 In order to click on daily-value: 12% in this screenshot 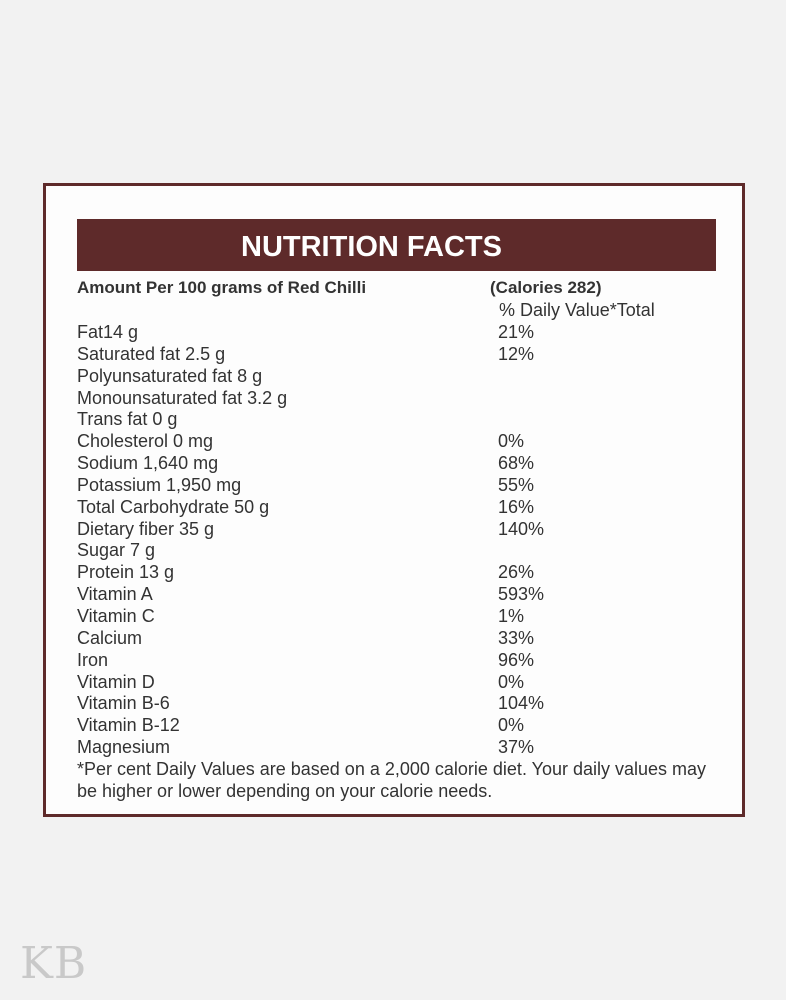, I will do `click(516, 353)`.